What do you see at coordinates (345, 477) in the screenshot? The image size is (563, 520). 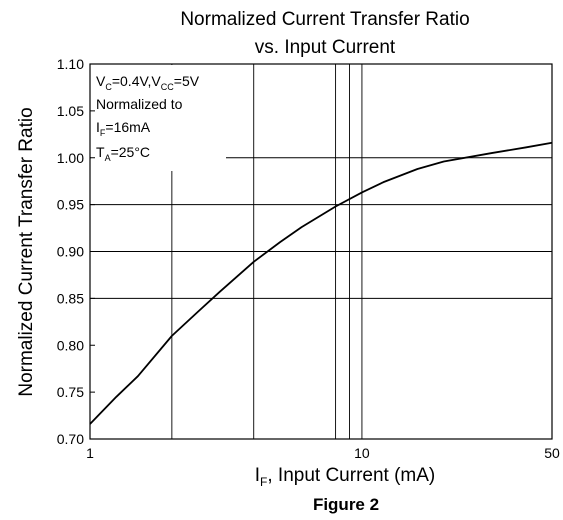 I see `x-axis-title: IF, Input Current (mA)` at bounding box center [345, 477].